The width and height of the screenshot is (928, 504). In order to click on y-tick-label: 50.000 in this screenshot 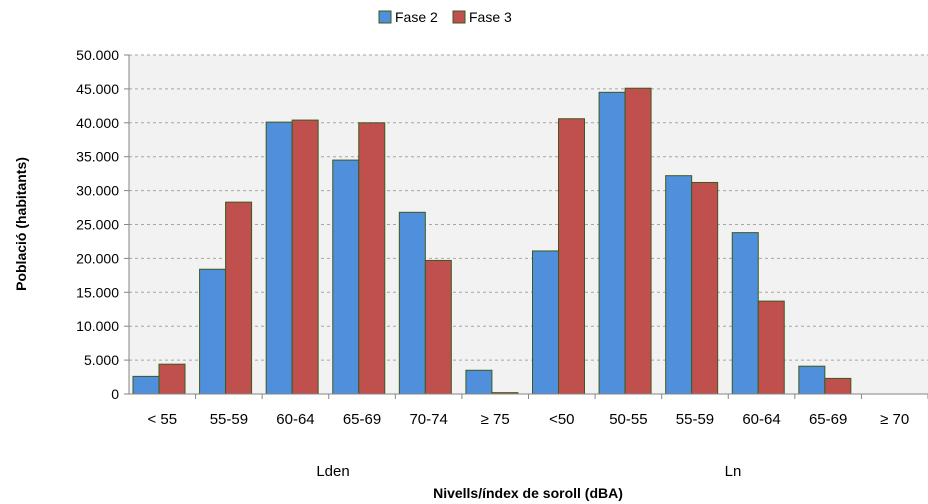, I will do `click(97, 55)`.